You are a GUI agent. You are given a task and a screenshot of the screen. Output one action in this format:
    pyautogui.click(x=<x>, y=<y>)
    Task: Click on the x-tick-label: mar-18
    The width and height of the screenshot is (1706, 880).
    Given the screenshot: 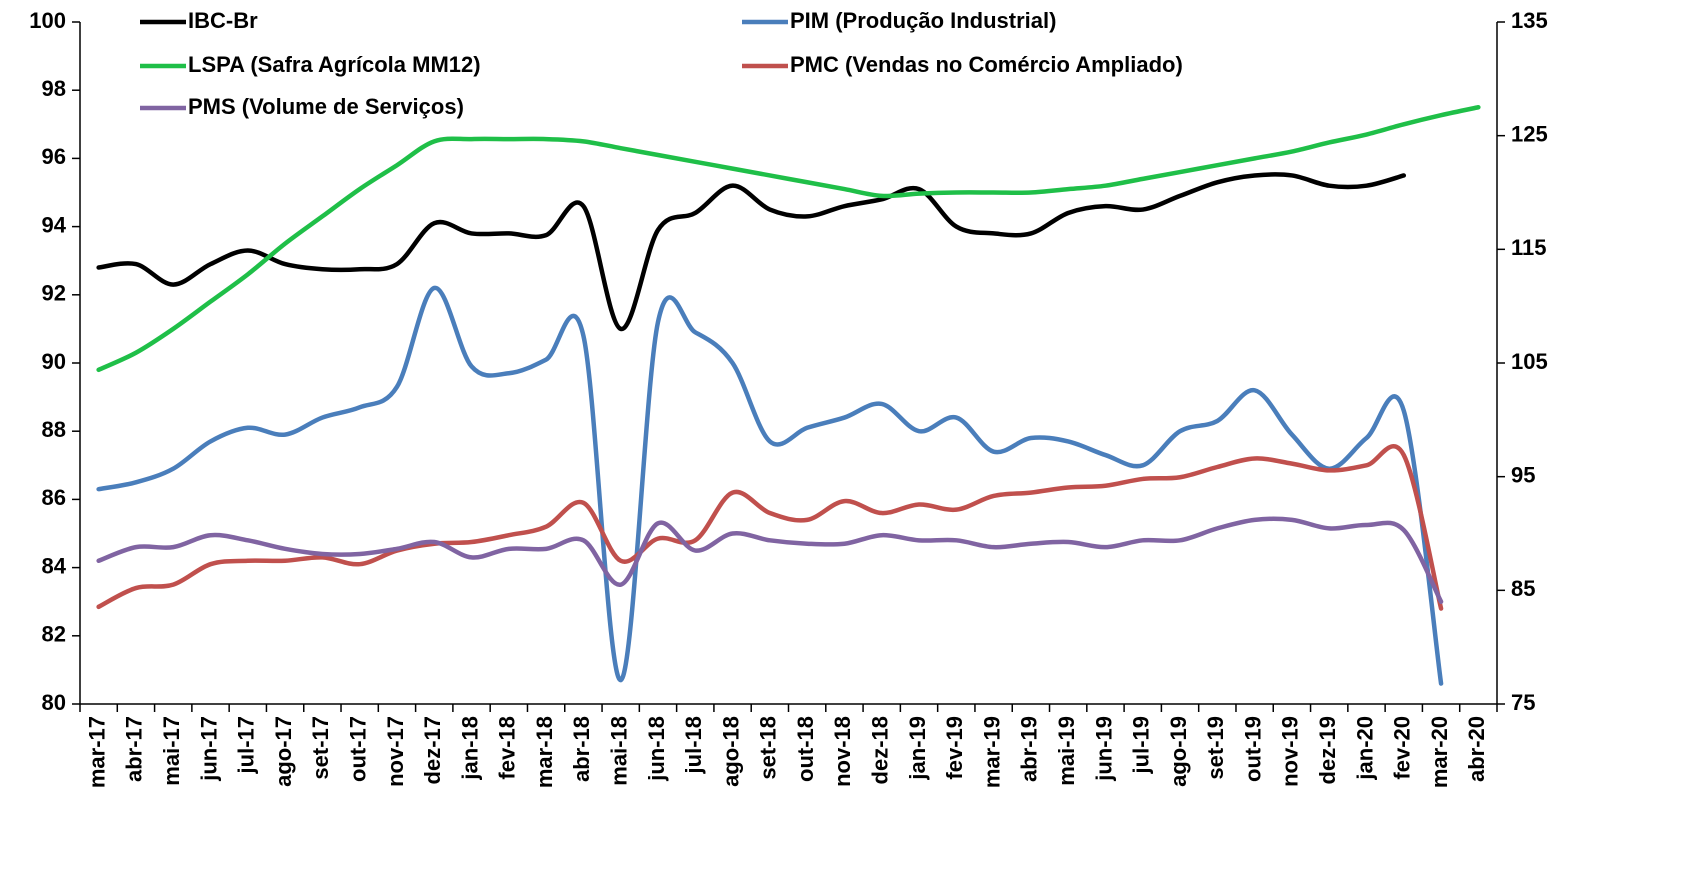 What is the action you would take?
    pyautogui.click(x=544, y=752)
    